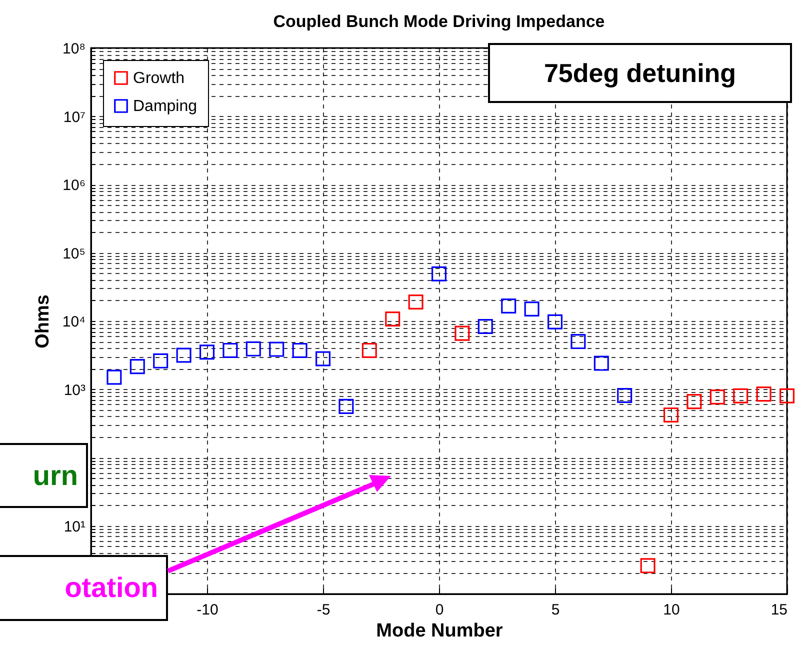  What do you see at coordinates (323, 610) in the screenshot?
I see `x-tick-label: -5` at bounding box center [323, 610].